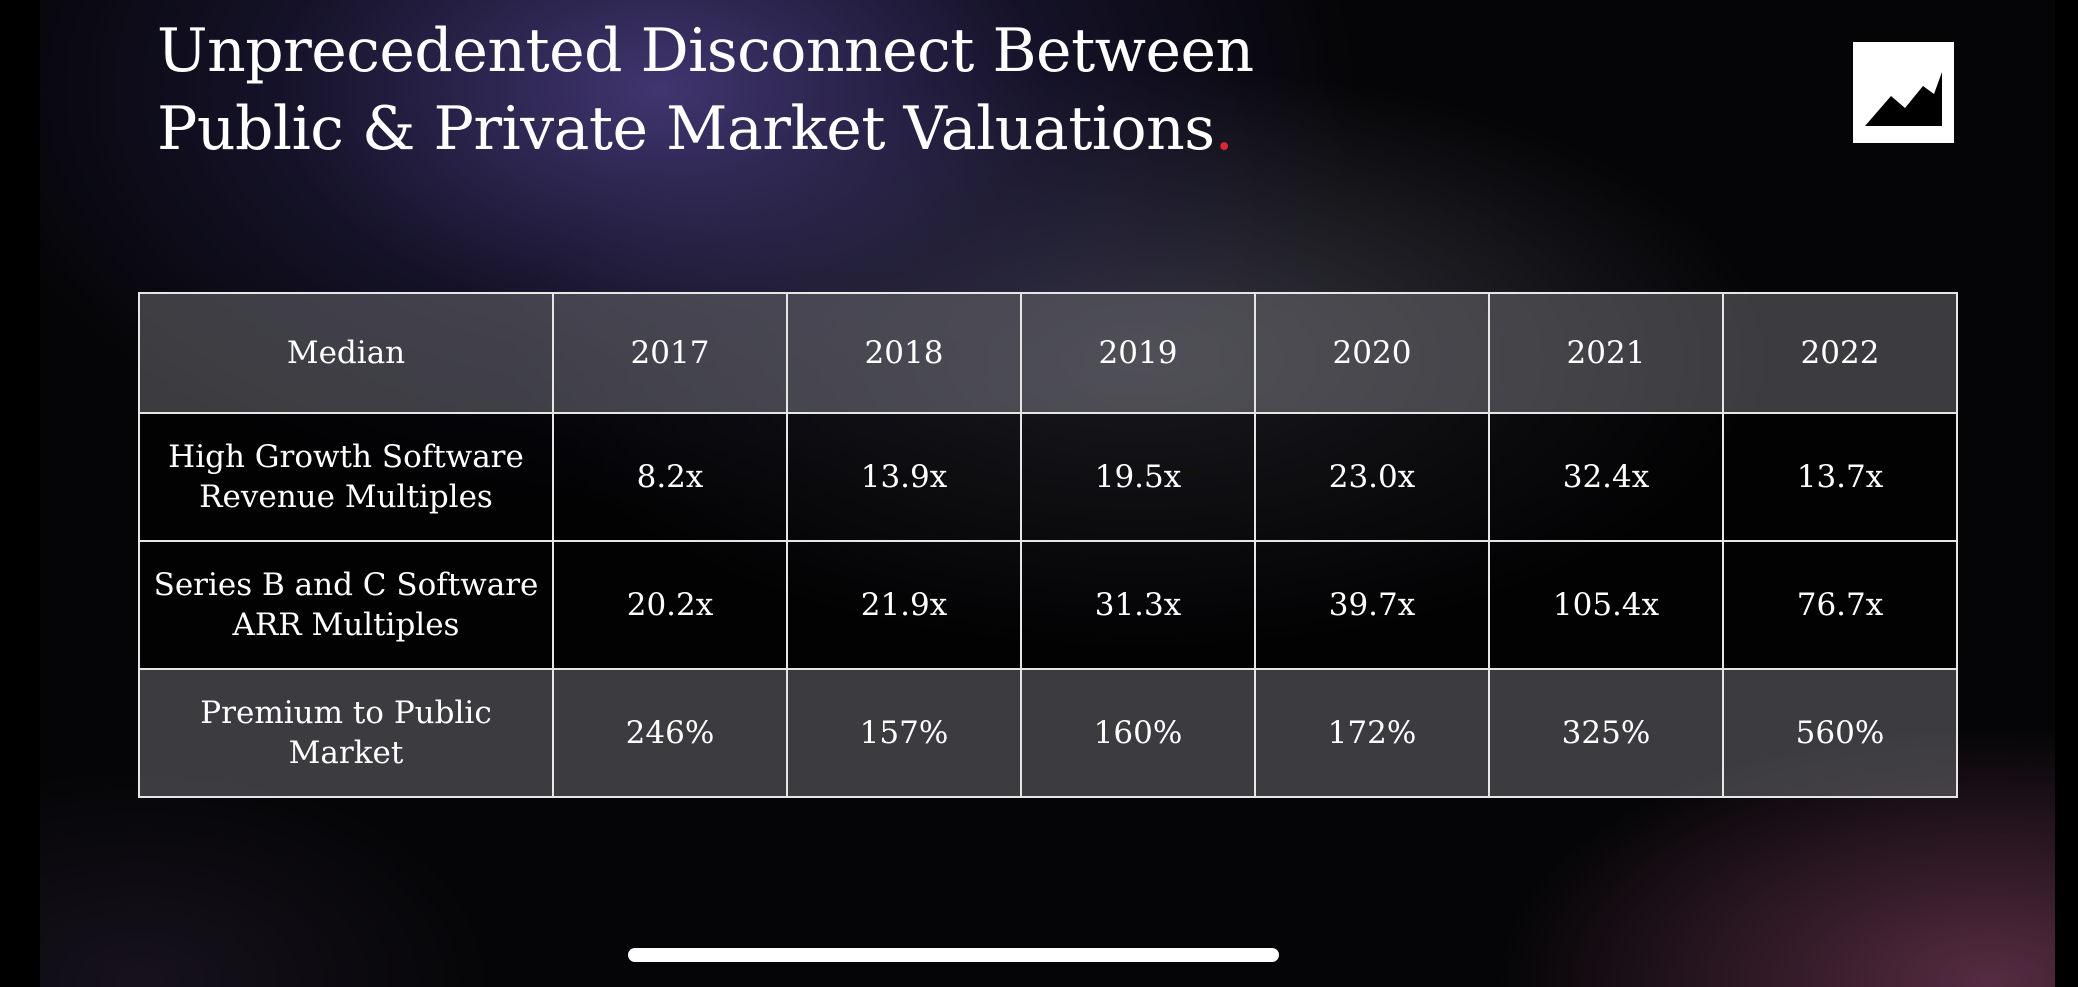 The width and height of the screenshot is (2078, 987). I want to click on table-header-row: Median 2017 2018 2019 2020 2021 2022, so click(1048, 353).